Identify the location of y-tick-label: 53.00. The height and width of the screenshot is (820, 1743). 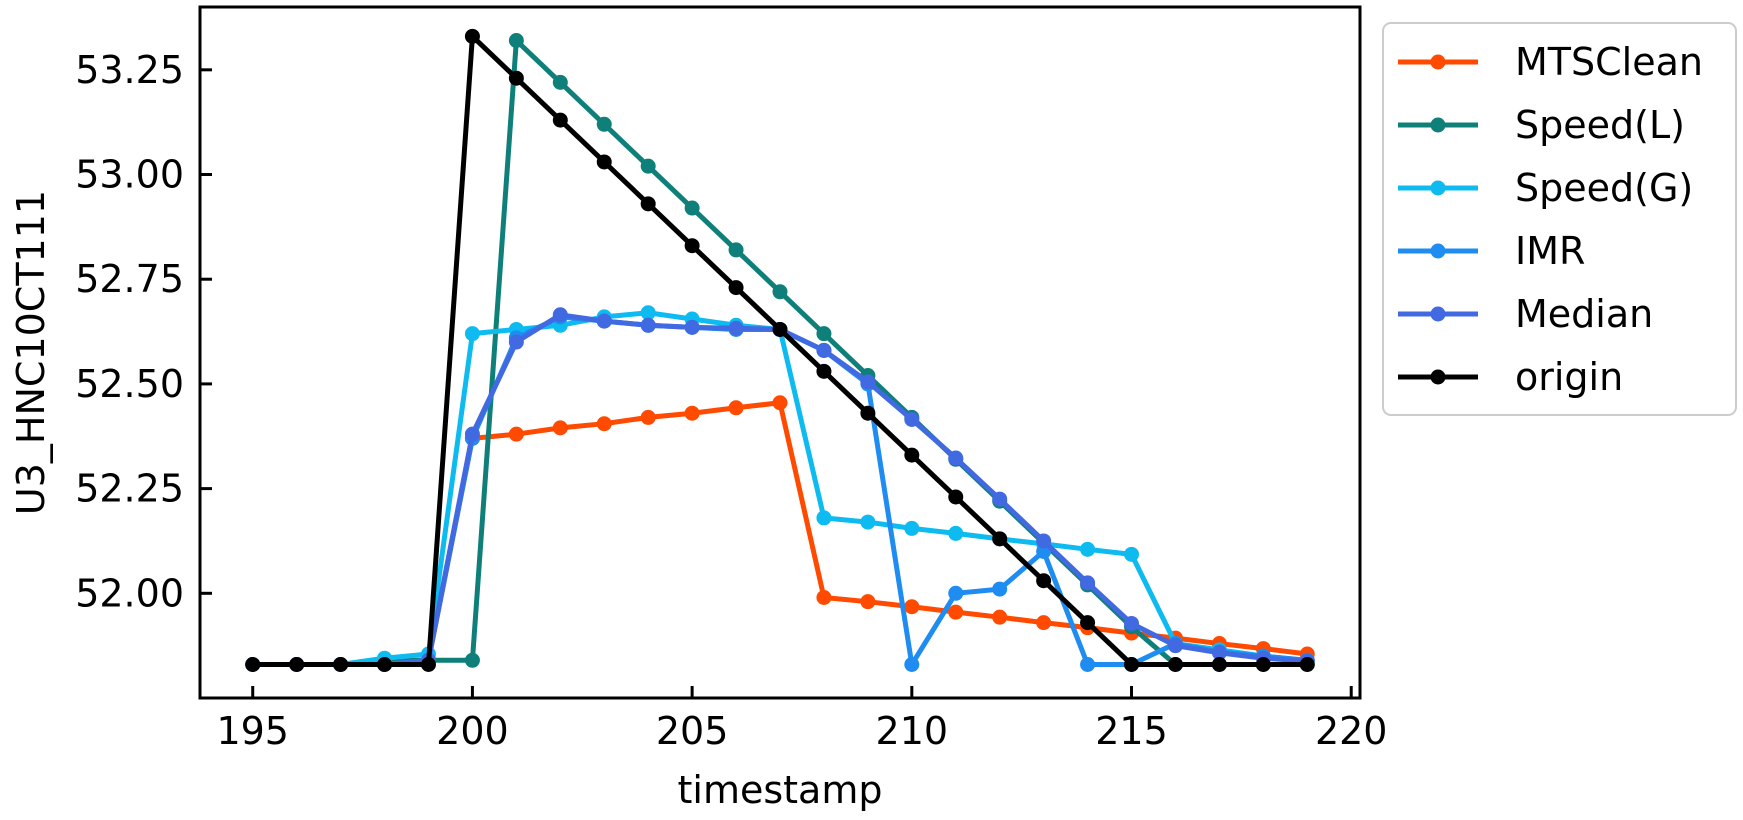
(129, 175).